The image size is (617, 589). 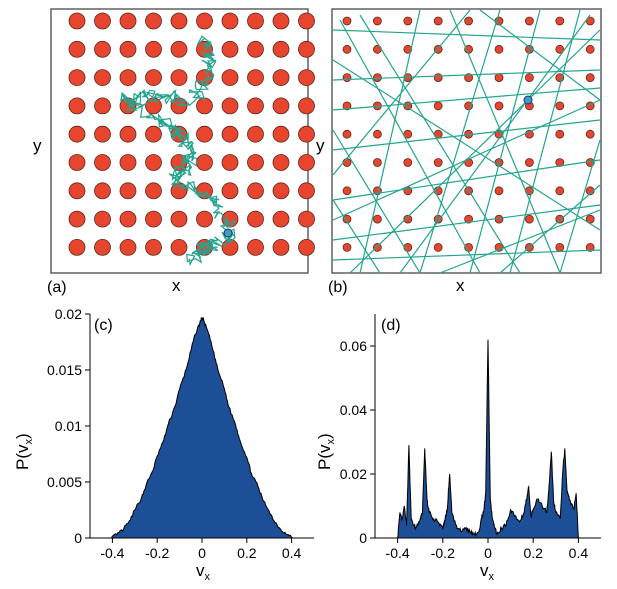 What do you see at coordinates (24, 451) in the screenshot?
I see `panel-c-ylabel: P(vx)` at bounding box center [24, 451].